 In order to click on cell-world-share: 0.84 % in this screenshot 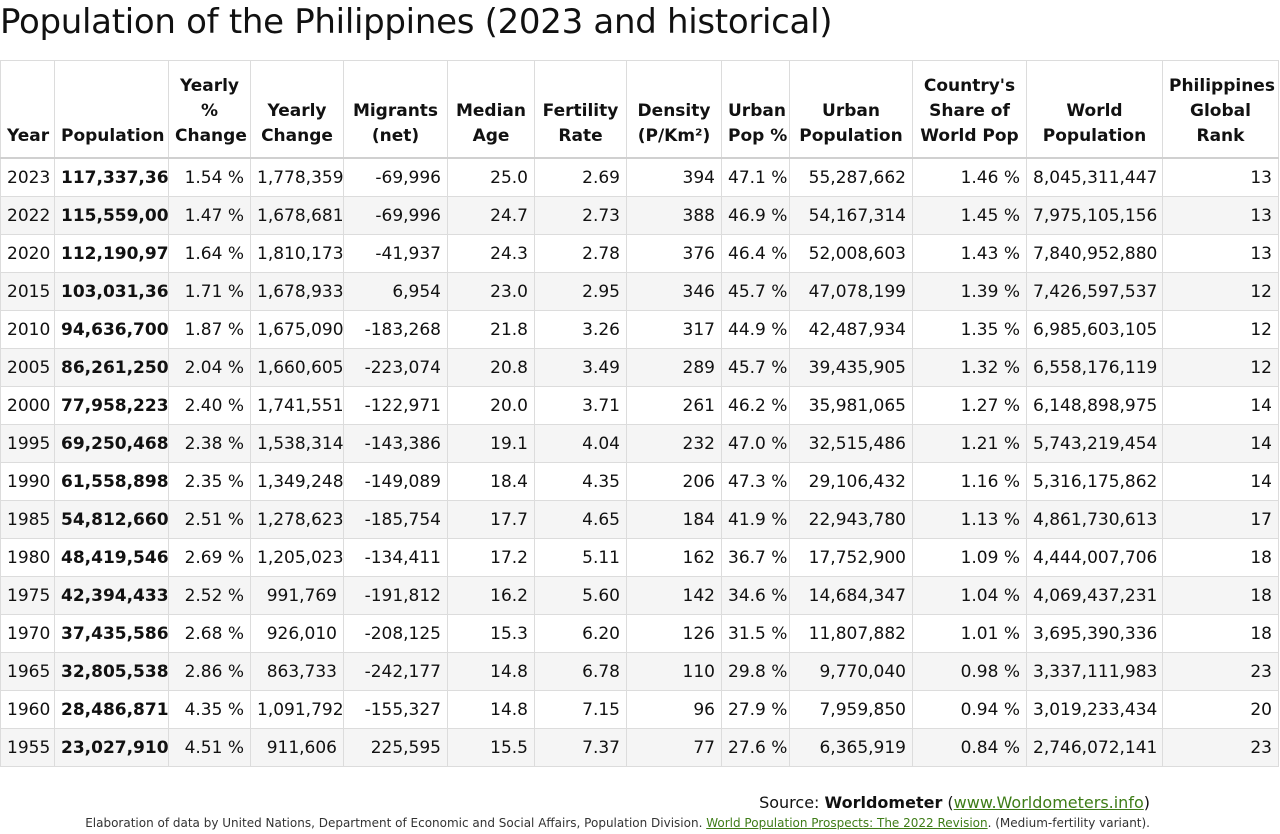, I will do `click(969, 747)`.